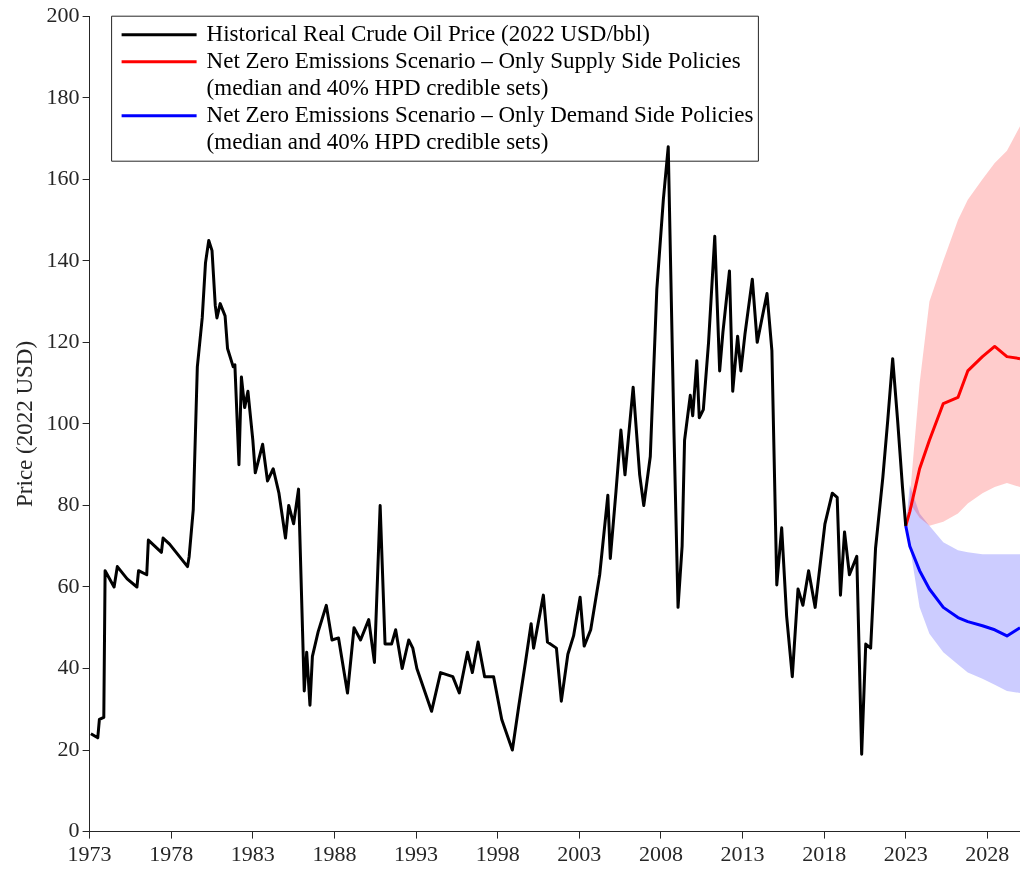 This screenshot has height=875, width=1020. I want to click on y-tick-label: 20, so click(68, 748).